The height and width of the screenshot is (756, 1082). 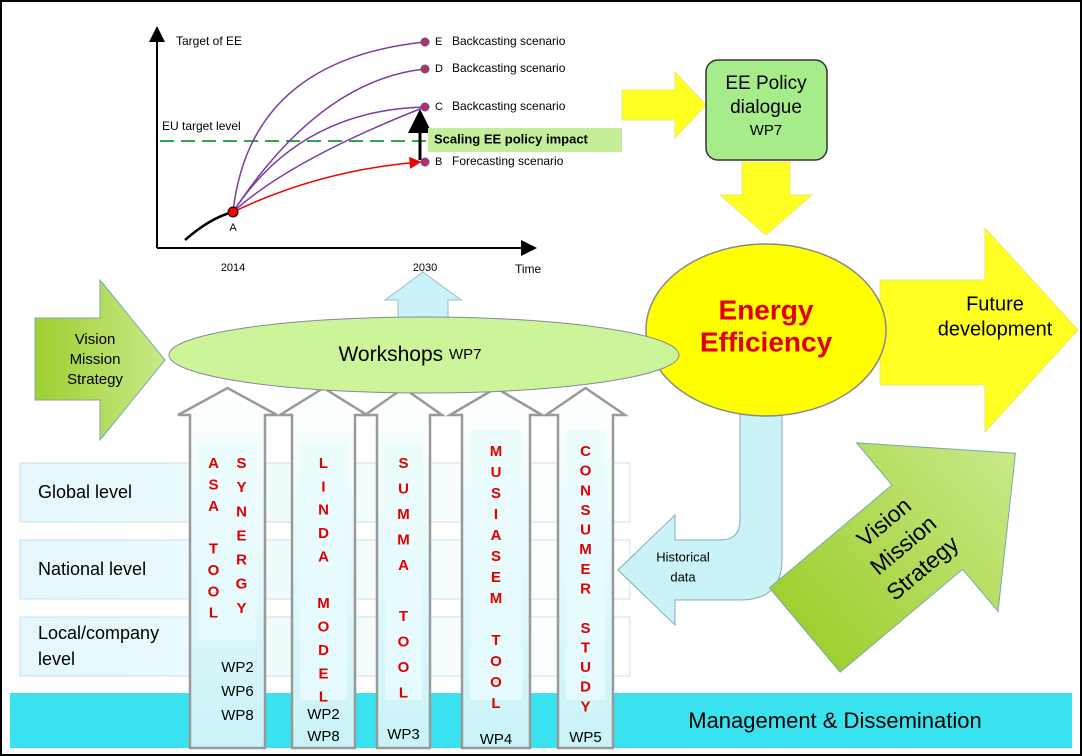 I want to click on future-line: development, so click(x=995, y=329).